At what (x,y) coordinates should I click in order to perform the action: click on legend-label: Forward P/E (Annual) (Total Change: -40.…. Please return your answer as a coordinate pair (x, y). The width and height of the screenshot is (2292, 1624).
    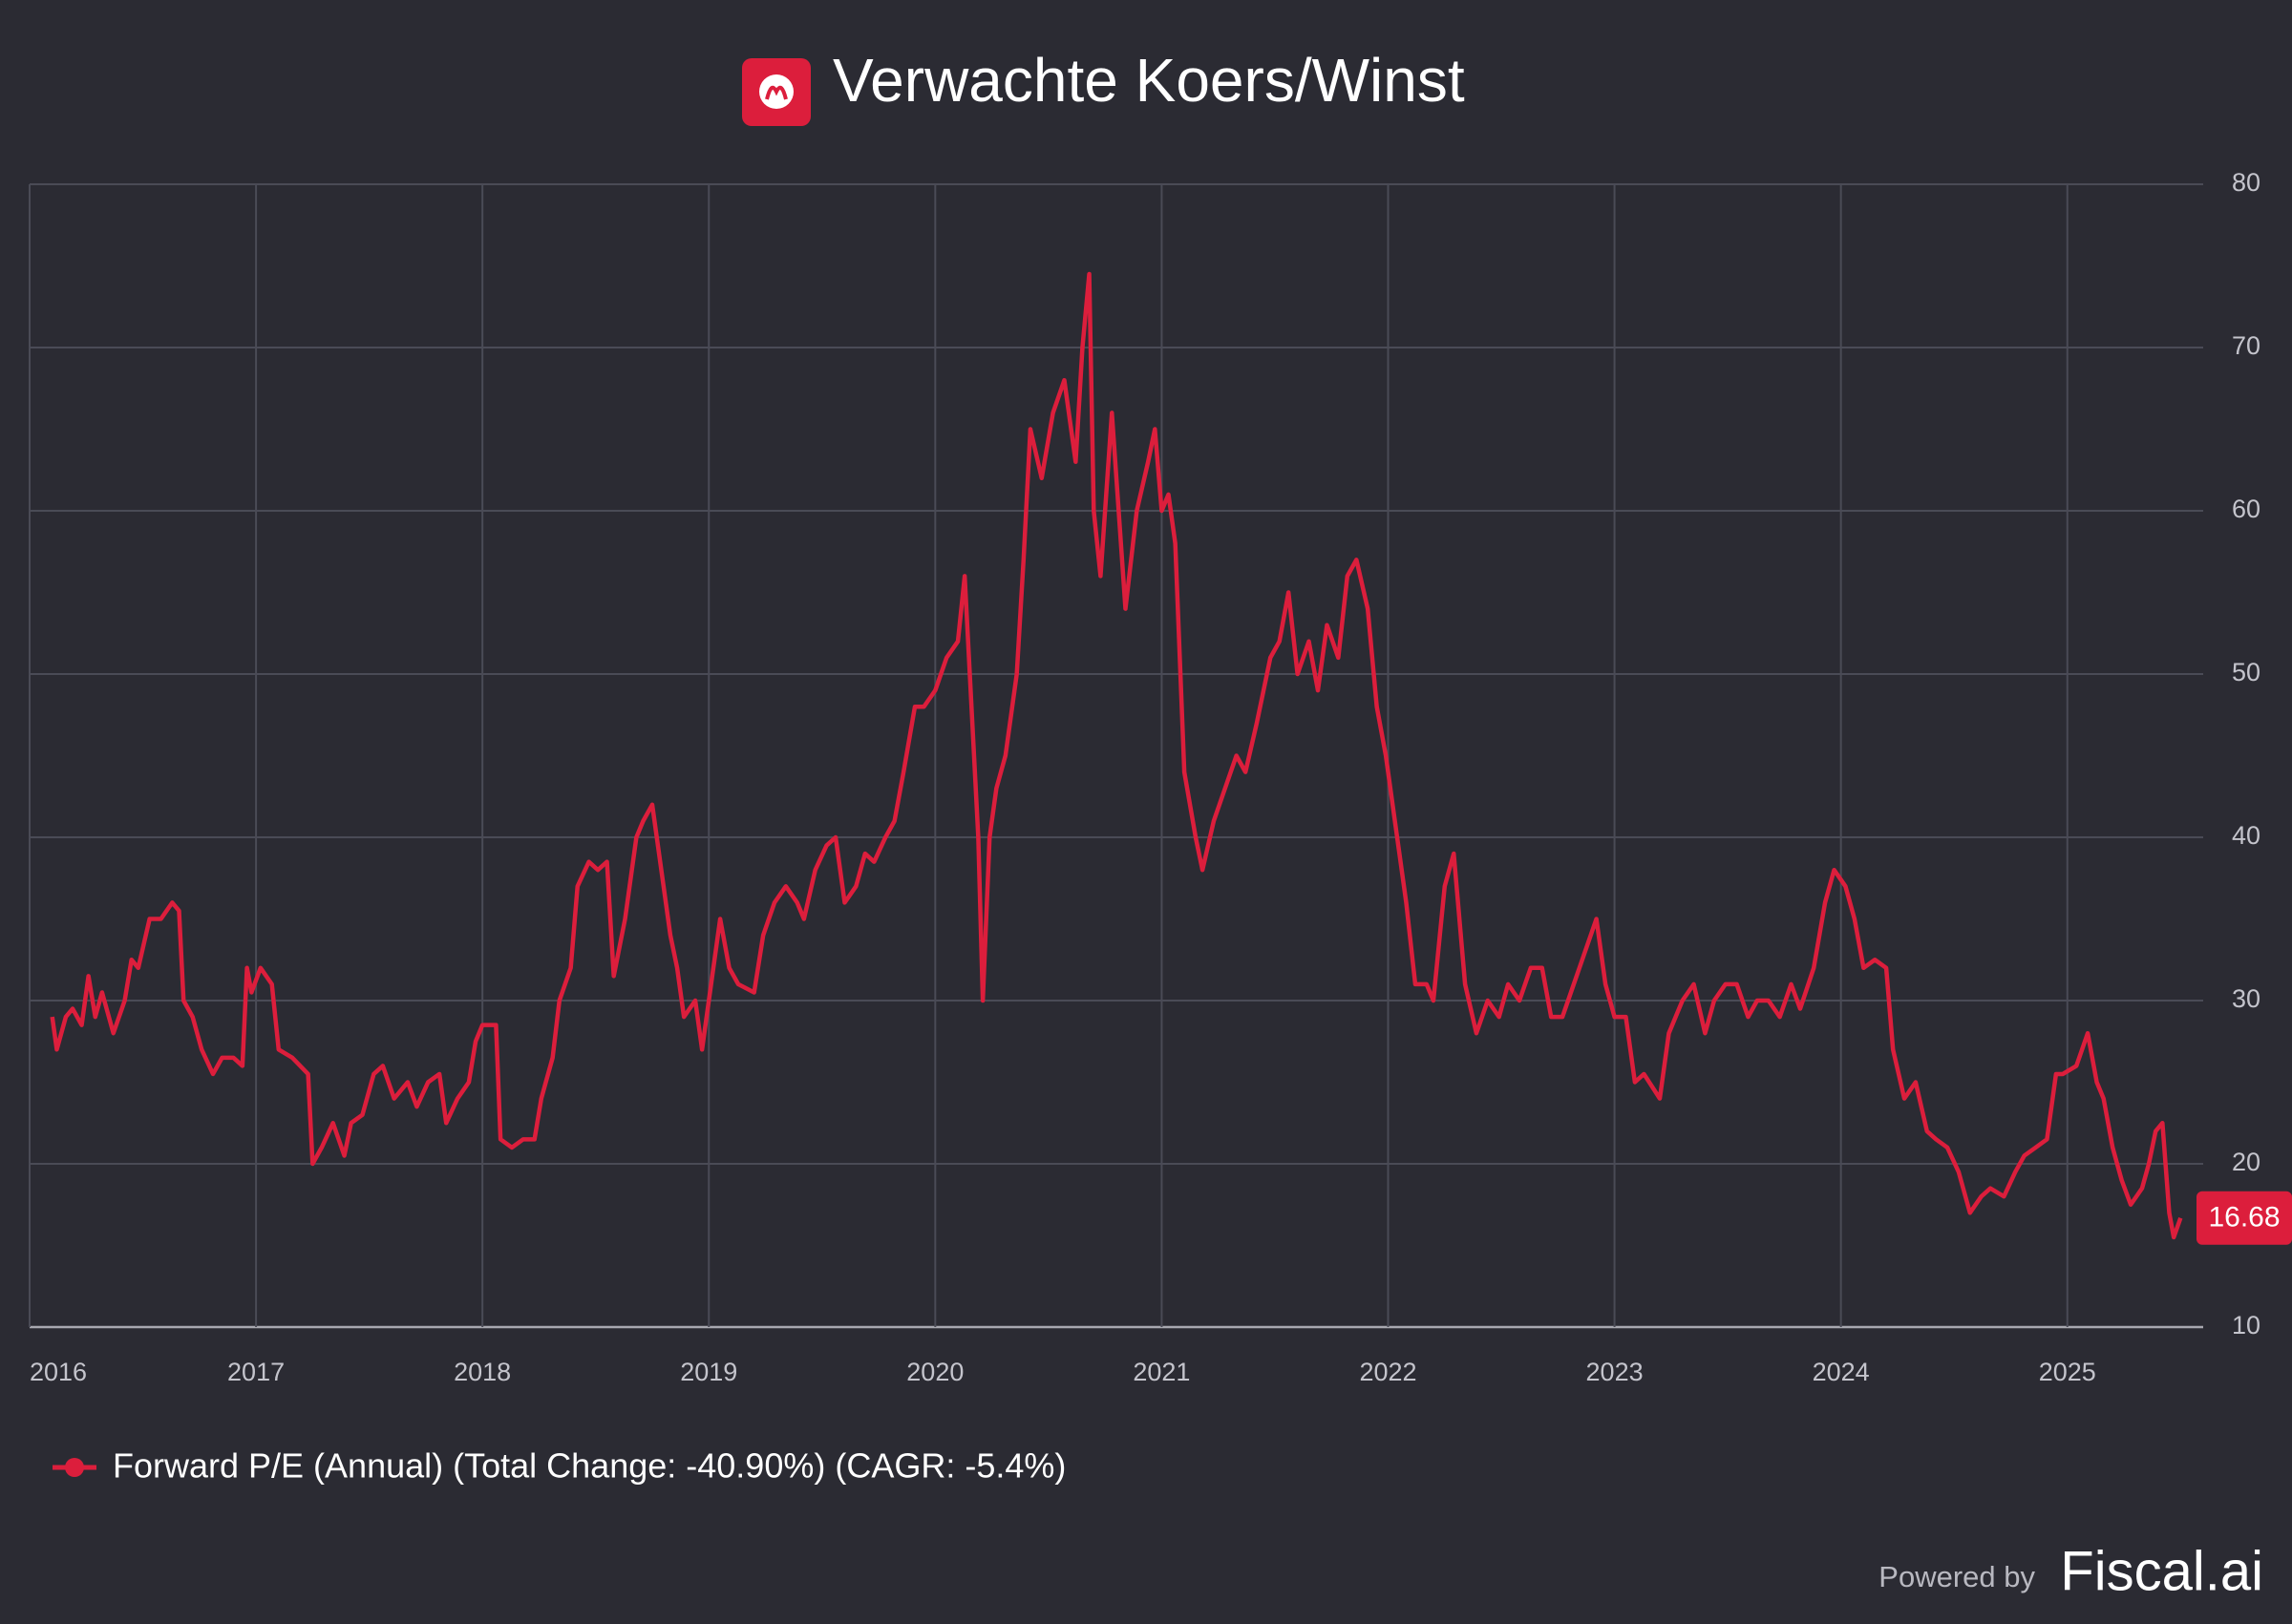
    Looking at the image, I should click on (589, 1466).